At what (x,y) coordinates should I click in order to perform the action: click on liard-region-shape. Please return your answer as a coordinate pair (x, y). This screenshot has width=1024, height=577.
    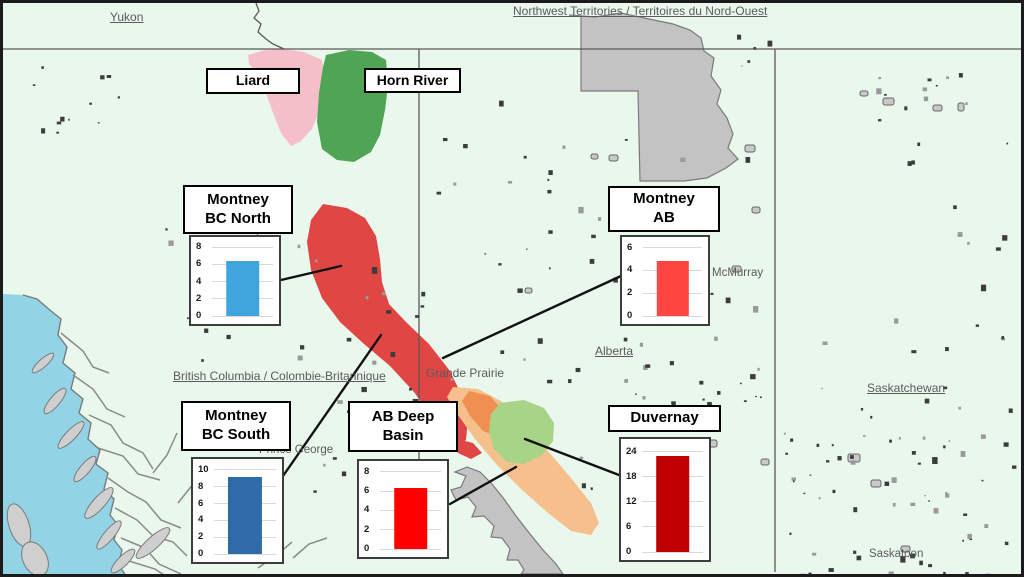
    Looking at the image, I should click on (286, 97).